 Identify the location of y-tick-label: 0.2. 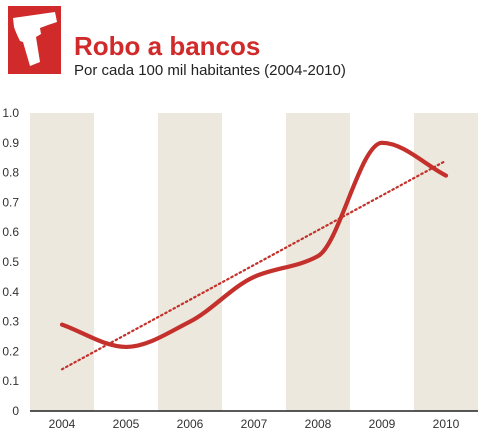
(10, 351).